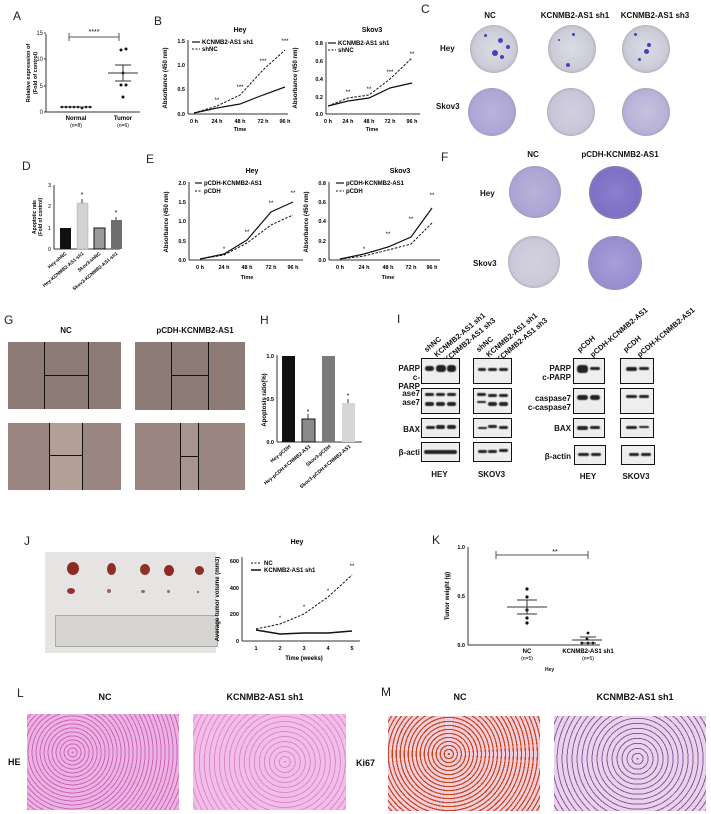 The image size is (711, 814). Describe the element at coordinates (304, 659) in the screenshot. I see `svg-text: Time (weeks)` at that location.